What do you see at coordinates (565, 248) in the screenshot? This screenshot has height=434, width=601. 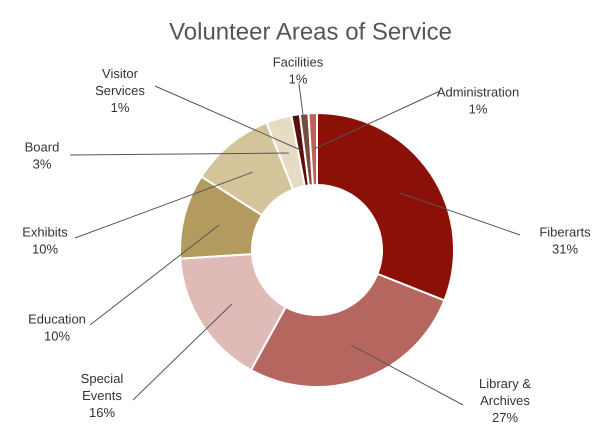 I see `data-label: 31%` at bounding box center [565, 248].